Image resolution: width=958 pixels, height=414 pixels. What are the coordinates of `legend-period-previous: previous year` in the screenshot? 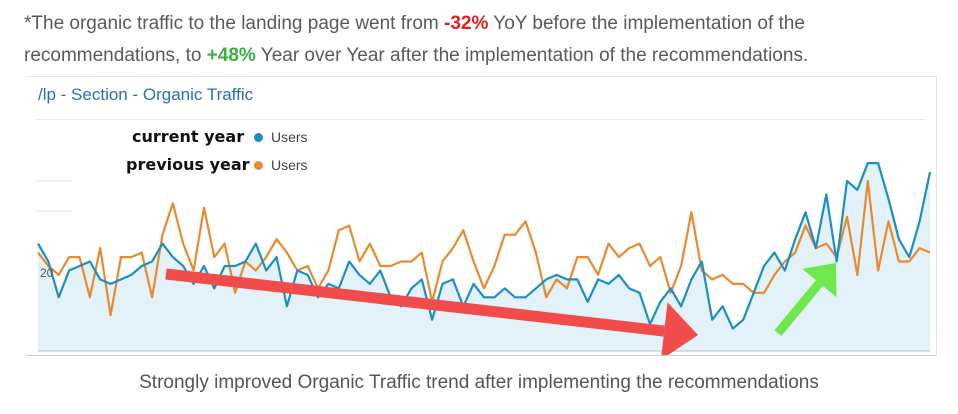 It's located at (188, 164).